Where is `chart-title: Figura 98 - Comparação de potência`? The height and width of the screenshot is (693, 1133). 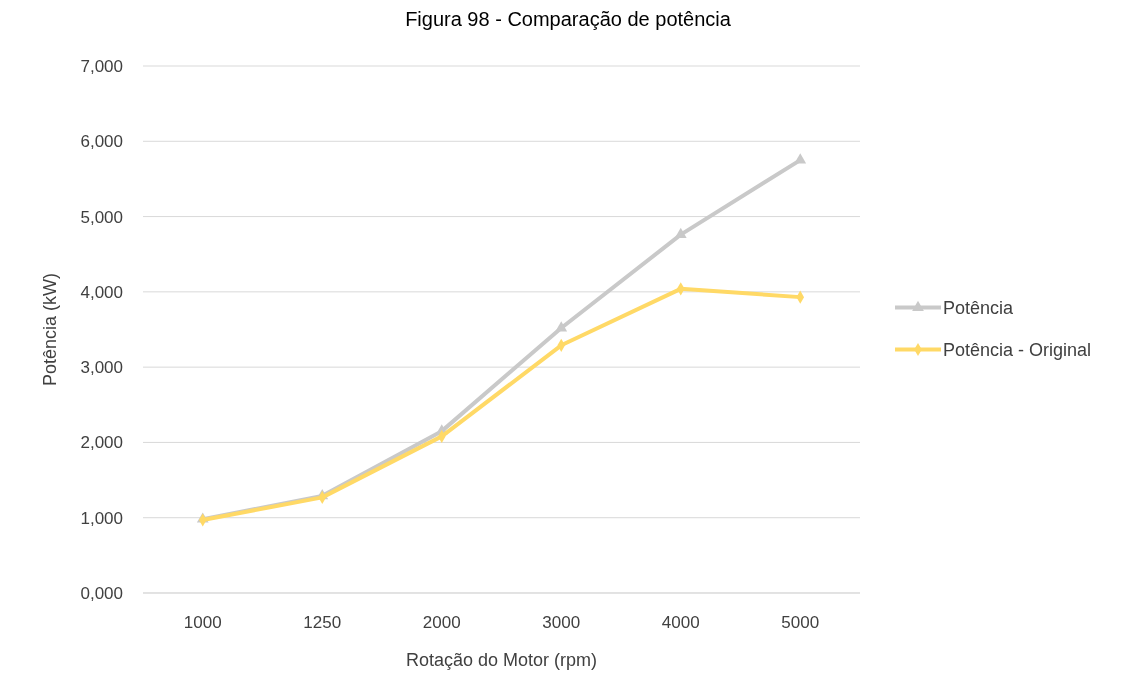 chart-title: Figura 98 - Comparação de potência is located at coordinates (568, 19).